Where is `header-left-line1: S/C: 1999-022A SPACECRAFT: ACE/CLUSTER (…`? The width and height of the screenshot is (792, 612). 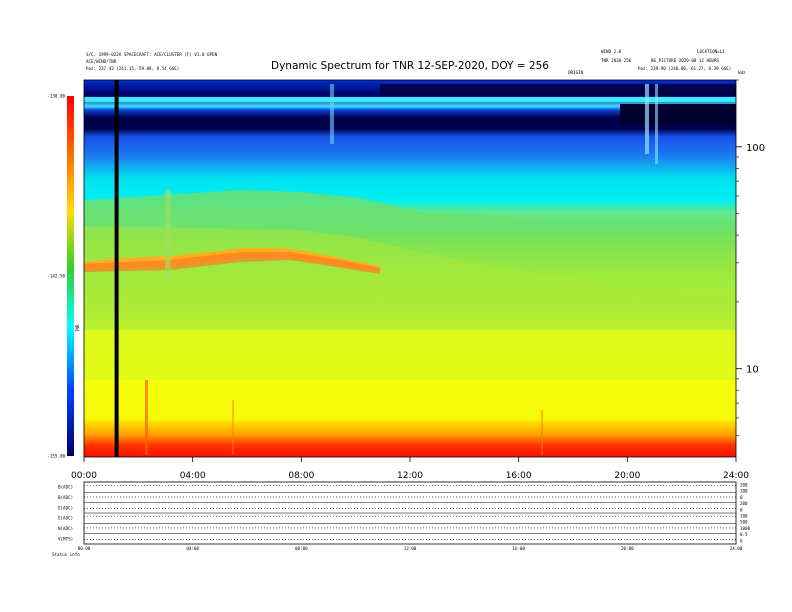
header-left-line1: S/C: 1999-022A SPACECRAFT: ACE/CLUSTER (… is located at coordinates (152, 54).